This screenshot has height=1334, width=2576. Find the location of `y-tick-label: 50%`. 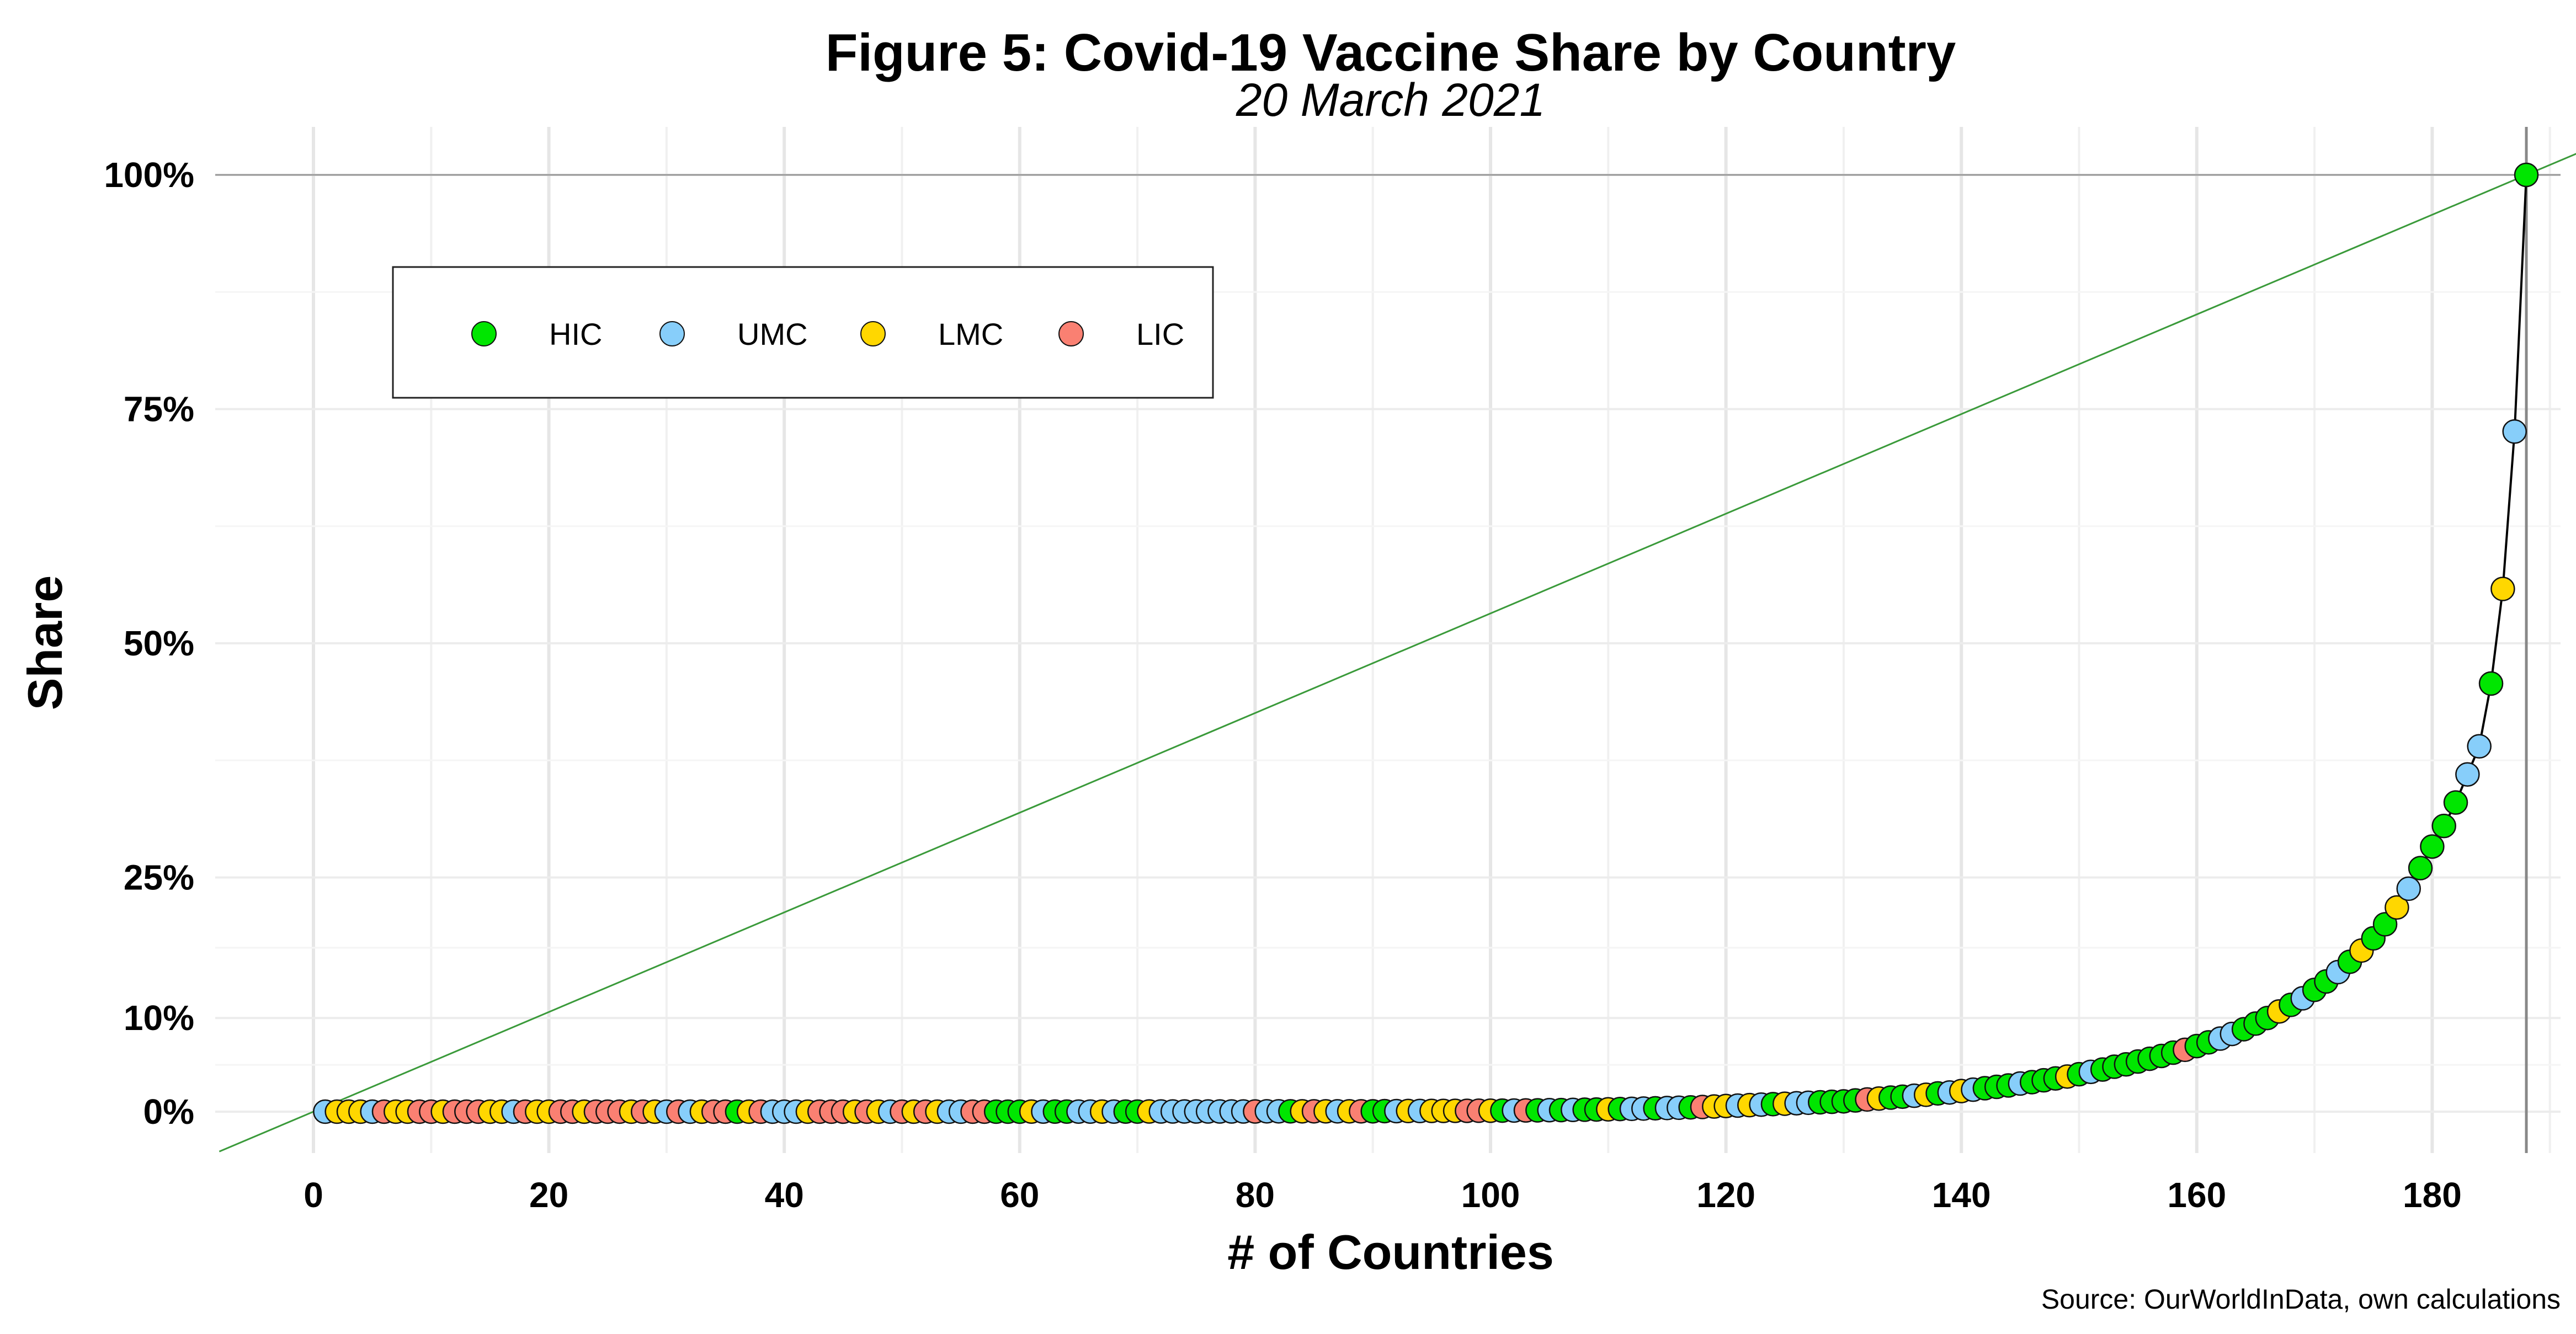

y-tick-label: 50% is located at coordinates (159, 643).